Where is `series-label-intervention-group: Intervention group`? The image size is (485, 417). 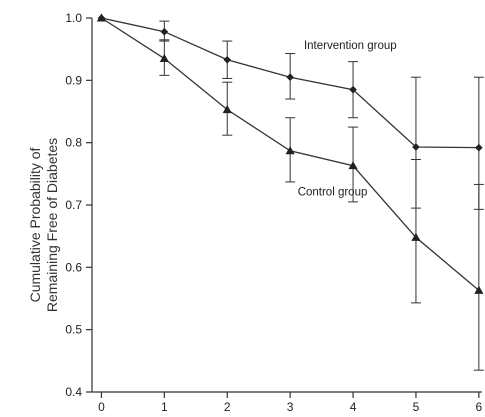
series-label-intervention-group: Intervention group is located at coordinates (350, 46).